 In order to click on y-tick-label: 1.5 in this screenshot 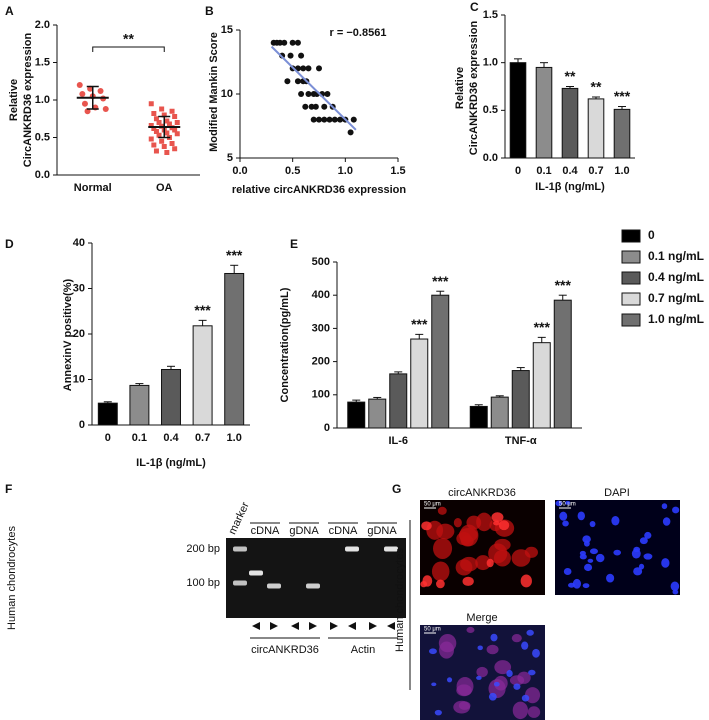, I will do `click(42, 62)`.